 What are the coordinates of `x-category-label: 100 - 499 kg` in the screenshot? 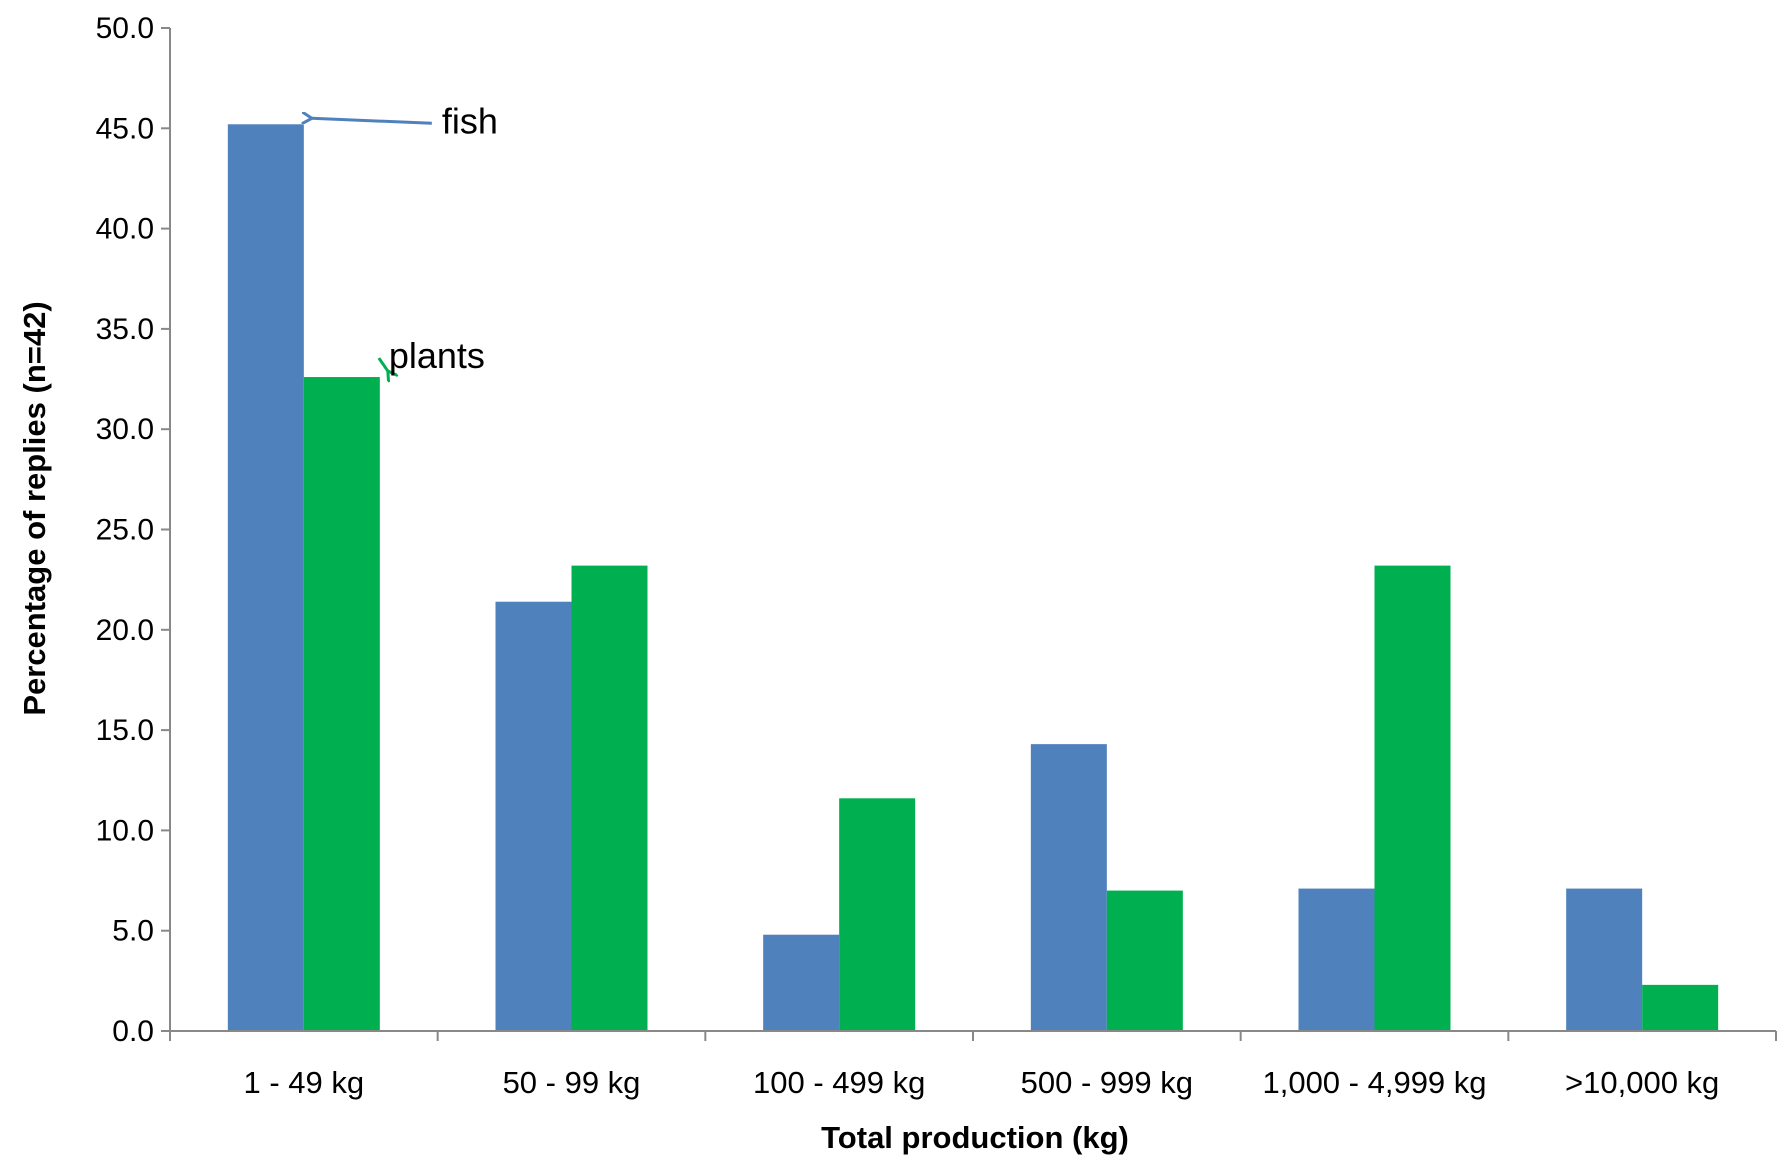 It's located at (839, 1082).